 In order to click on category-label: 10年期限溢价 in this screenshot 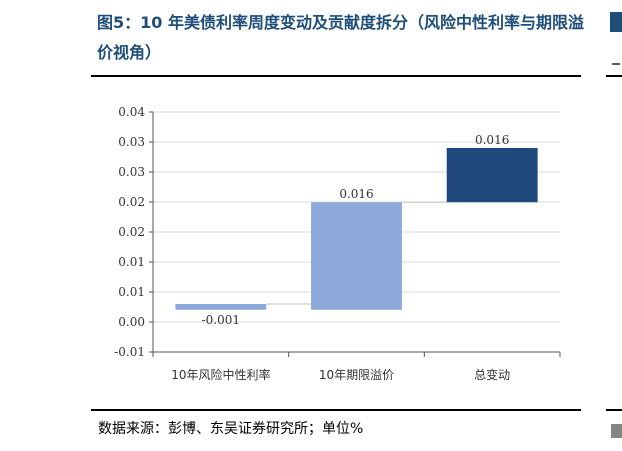, I will do `click(356, 375)`.